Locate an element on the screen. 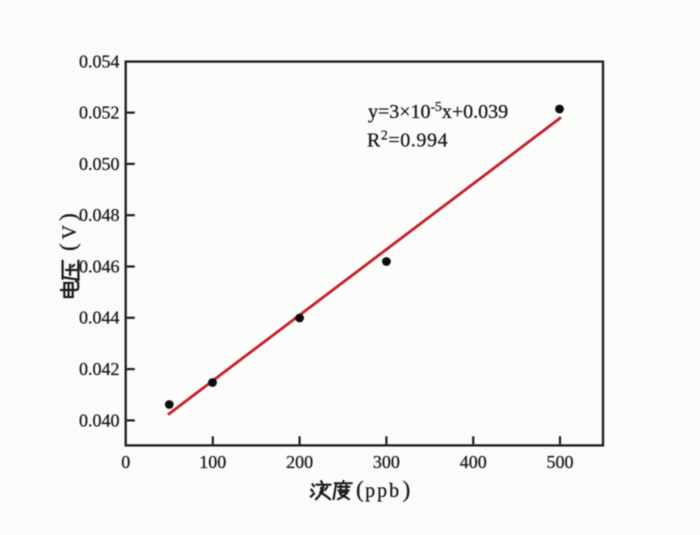 The image size is (700, 535). svg-text: 0.042 is located at coordinates (99, 369).